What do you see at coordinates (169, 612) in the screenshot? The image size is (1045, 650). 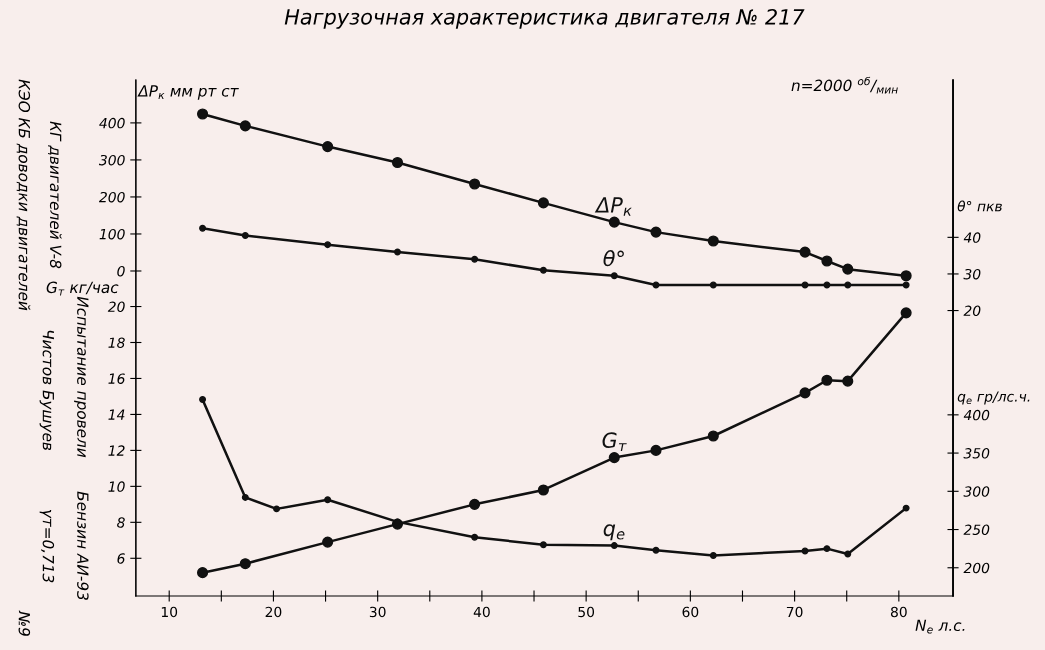 I see `x-tick-label: 10` at bounding box center [169, 612].